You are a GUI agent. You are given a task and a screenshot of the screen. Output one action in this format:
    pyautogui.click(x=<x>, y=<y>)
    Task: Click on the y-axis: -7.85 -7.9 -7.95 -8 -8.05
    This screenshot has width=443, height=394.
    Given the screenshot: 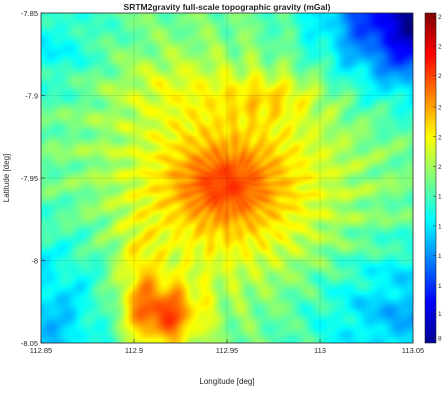 What is the action you would take?
    pyautogui.click(x=33, y=178)
    